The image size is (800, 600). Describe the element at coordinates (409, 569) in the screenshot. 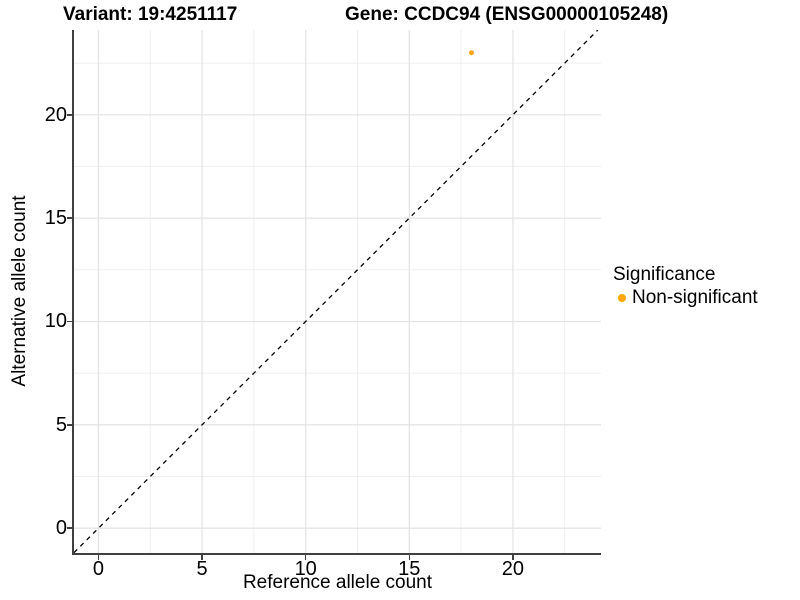

I see `x-tick-label: 15` at that location.